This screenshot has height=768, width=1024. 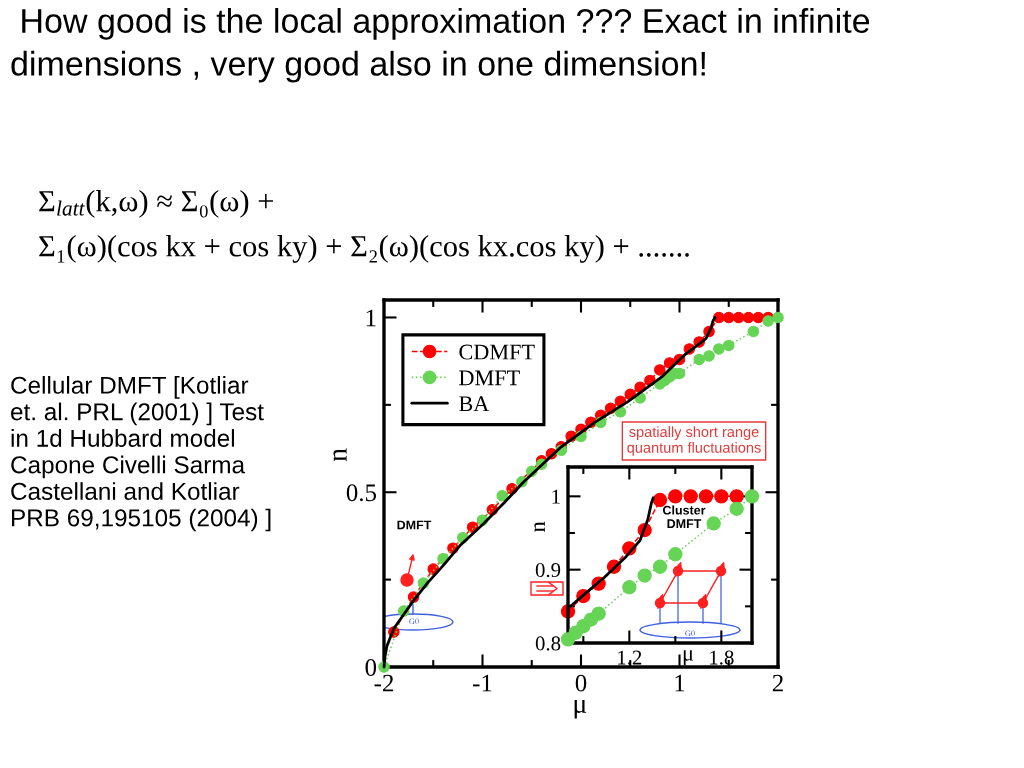 What do you see at coordinates (680, 683) in the screenshot?
I see `x-tick-label: 1` at bounding box center [680, 683].